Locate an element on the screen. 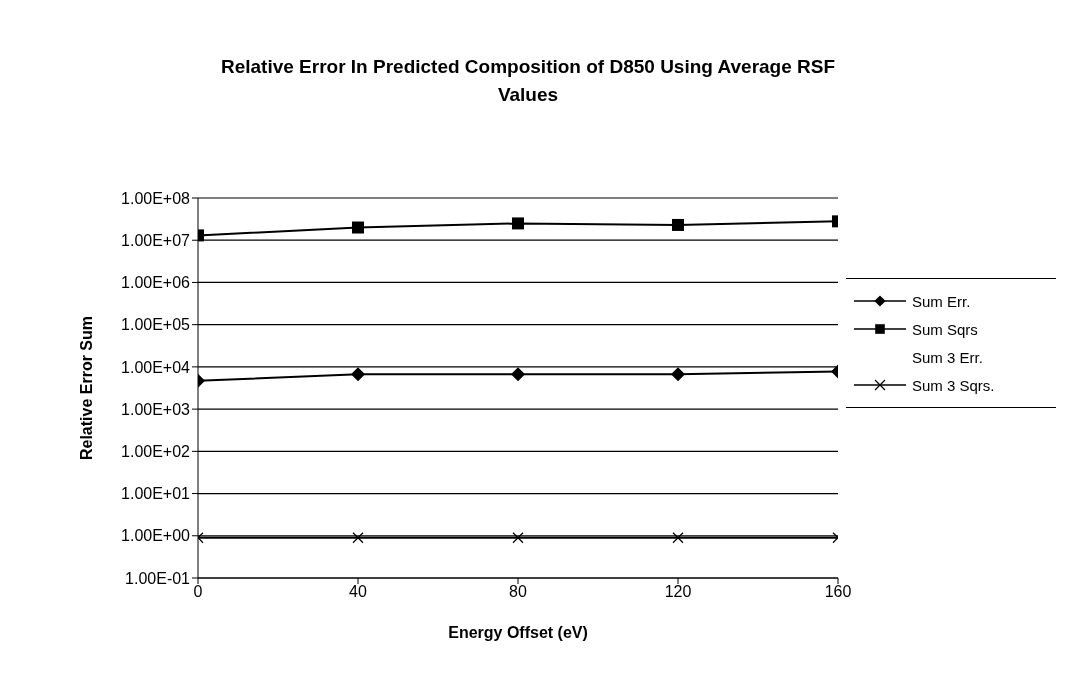  text: Sum 3 Err. is located at coordinates (947, 357).